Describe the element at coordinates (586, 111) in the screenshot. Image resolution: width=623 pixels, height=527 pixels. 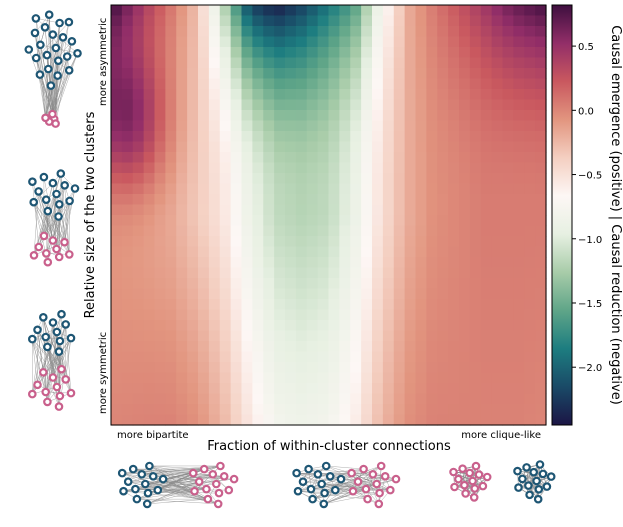
I see `colorbar-tick-label: 0.0` at that location.